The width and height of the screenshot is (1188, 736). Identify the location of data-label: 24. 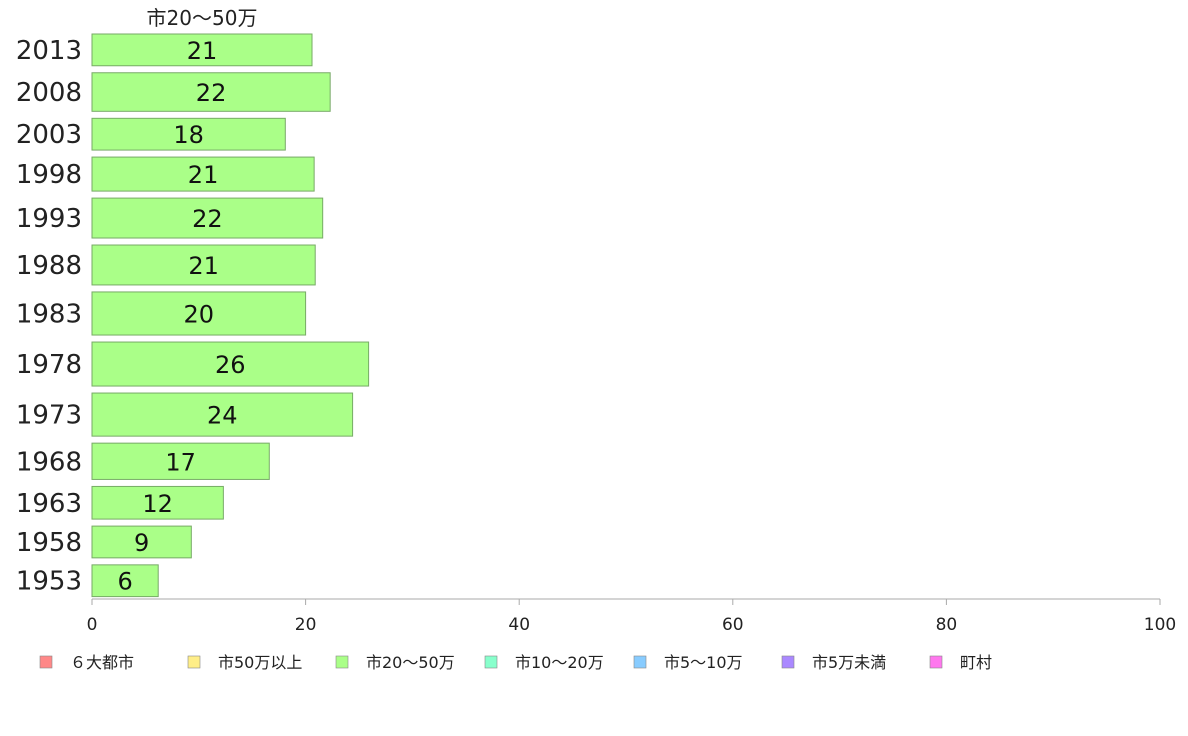
(222, 416).